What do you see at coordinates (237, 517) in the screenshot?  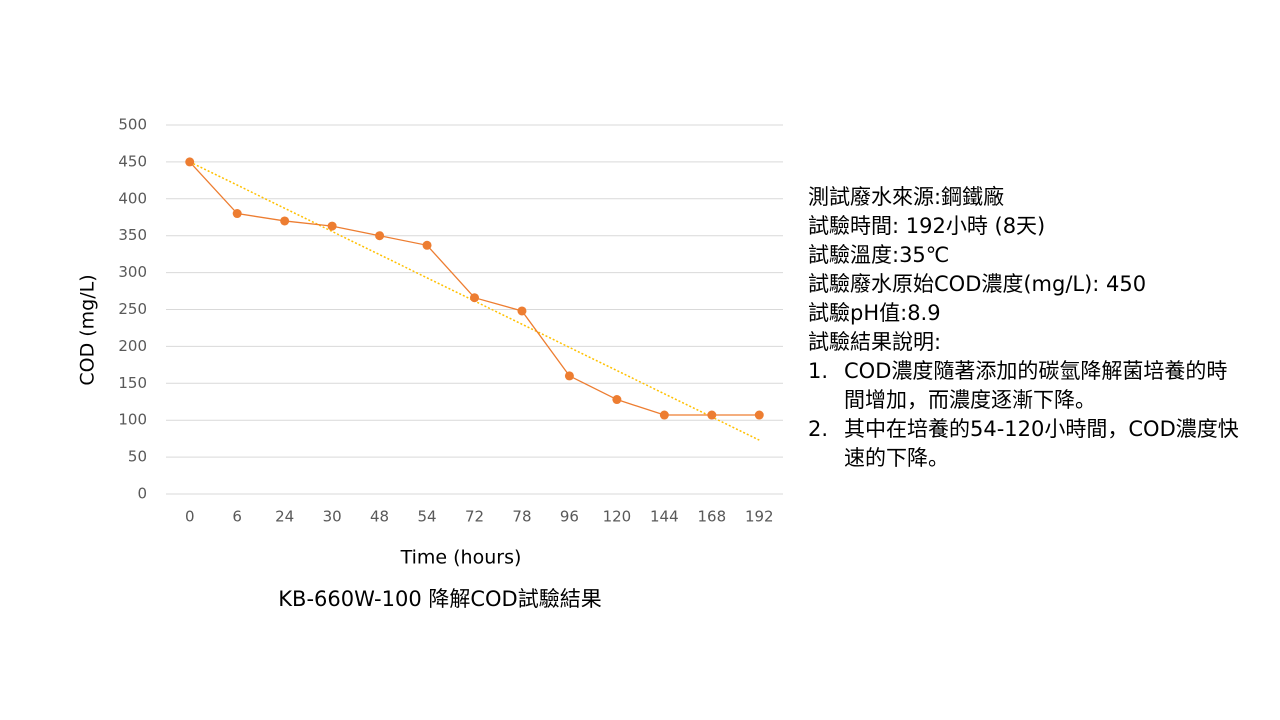 I see `x-tick-label: 6` at bounding box center [237, 517].